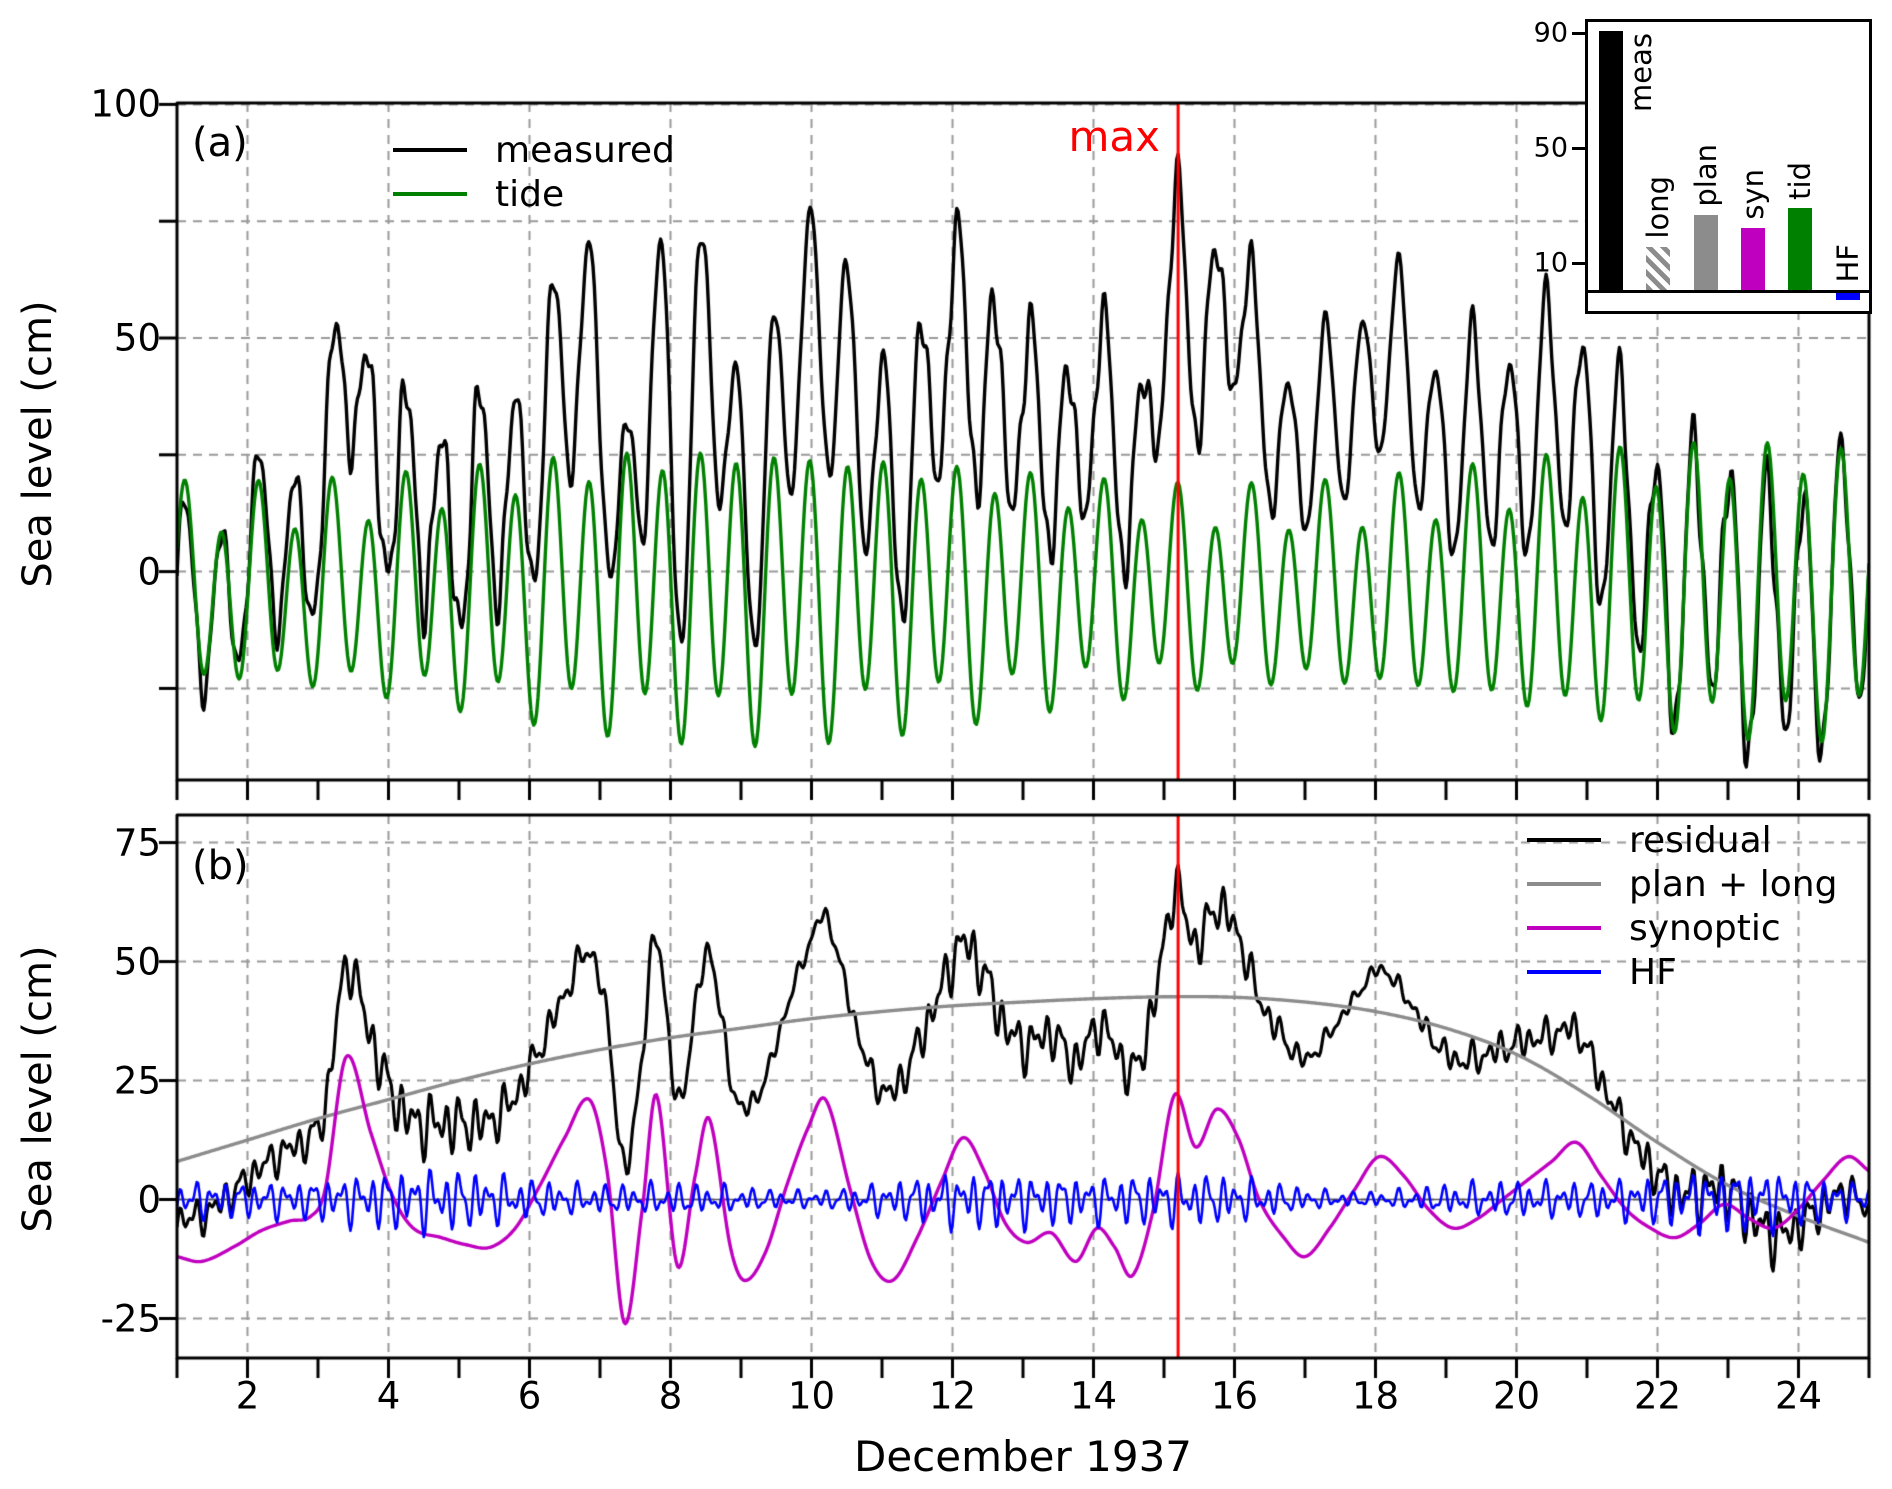 The width and height of the screenshot is (1892, 1489). Describe the element at coordinates (585, 150) in the screenshot. I see `legend-label: measured` at that location.